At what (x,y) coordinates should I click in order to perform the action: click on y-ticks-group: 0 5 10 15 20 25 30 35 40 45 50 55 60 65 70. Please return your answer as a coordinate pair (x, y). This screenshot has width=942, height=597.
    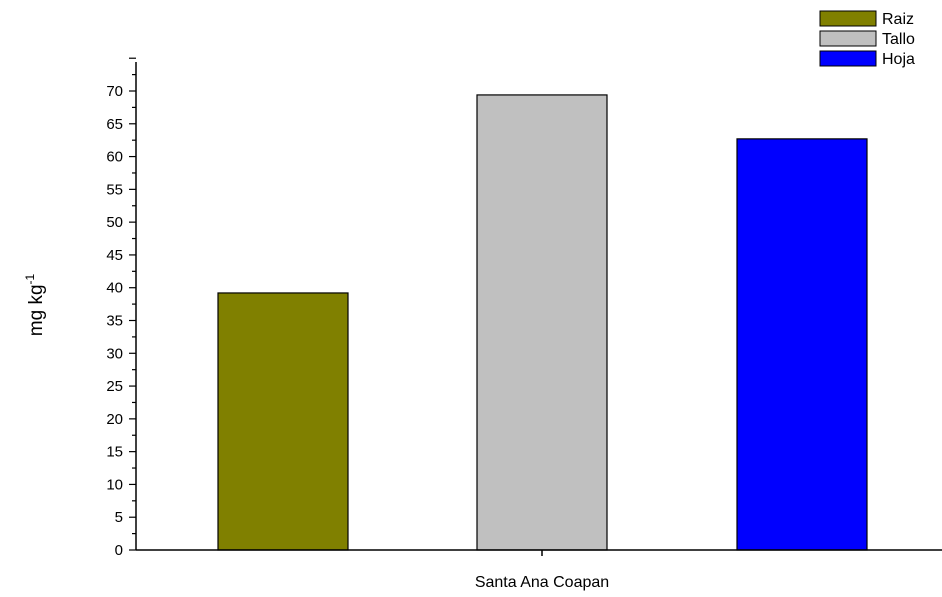
    Looking at the image, I should click on (121, 308).